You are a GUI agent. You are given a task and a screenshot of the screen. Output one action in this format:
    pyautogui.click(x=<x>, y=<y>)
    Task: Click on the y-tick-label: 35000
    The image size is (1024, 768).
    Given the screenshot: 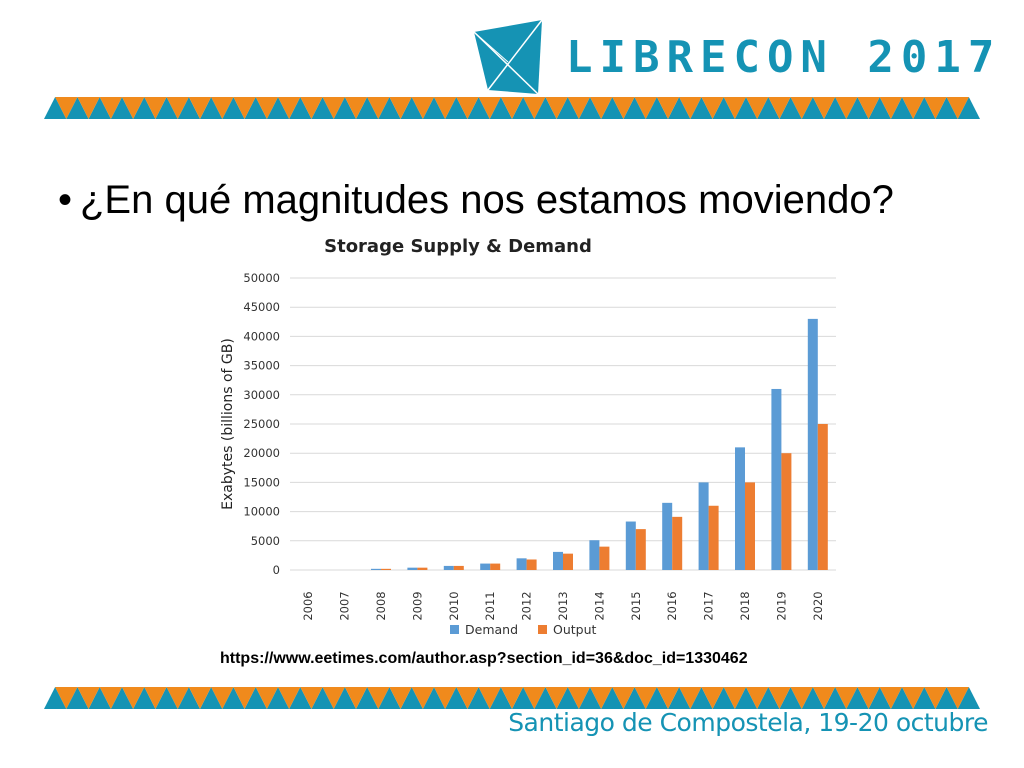 What is the action you would take?
    pyautogui.click(x=261, y=366)
    